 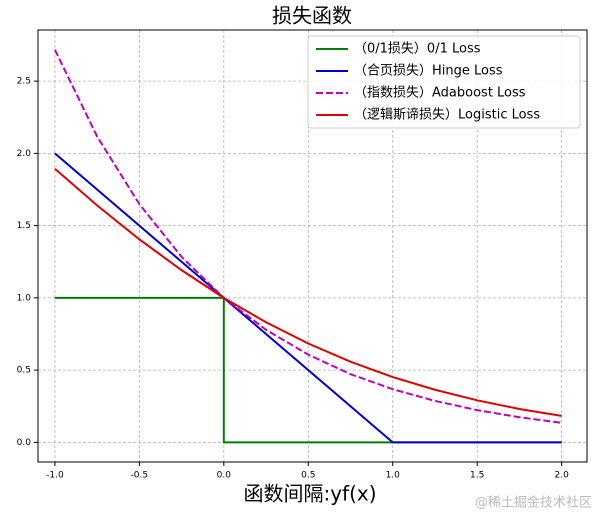 I want to click on legend-label: （逻辑斯谛损失）Logistic Loss, so click(x=447, y=115).